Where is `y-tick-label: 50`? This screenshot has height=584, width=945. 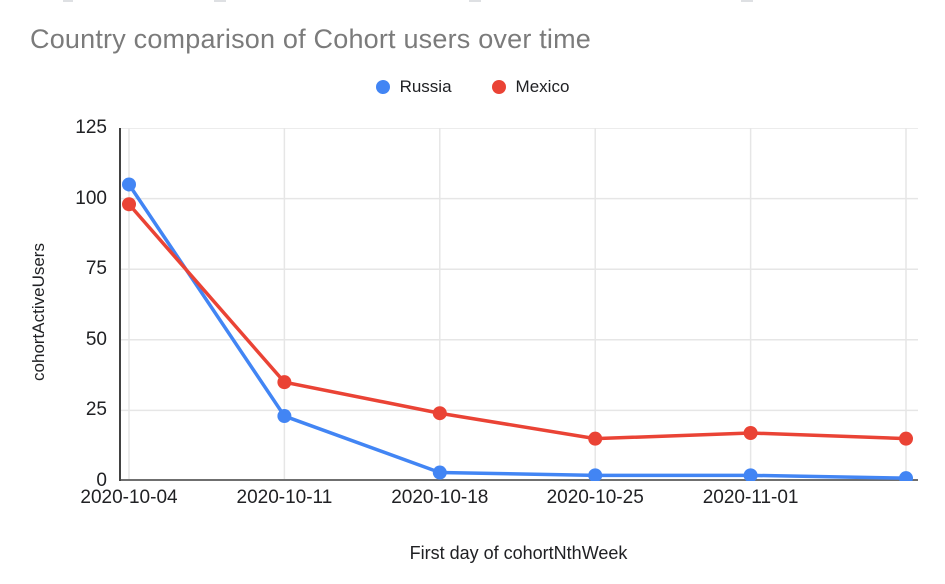 y-tick-label: 50 is located at coordinates (96, 339).